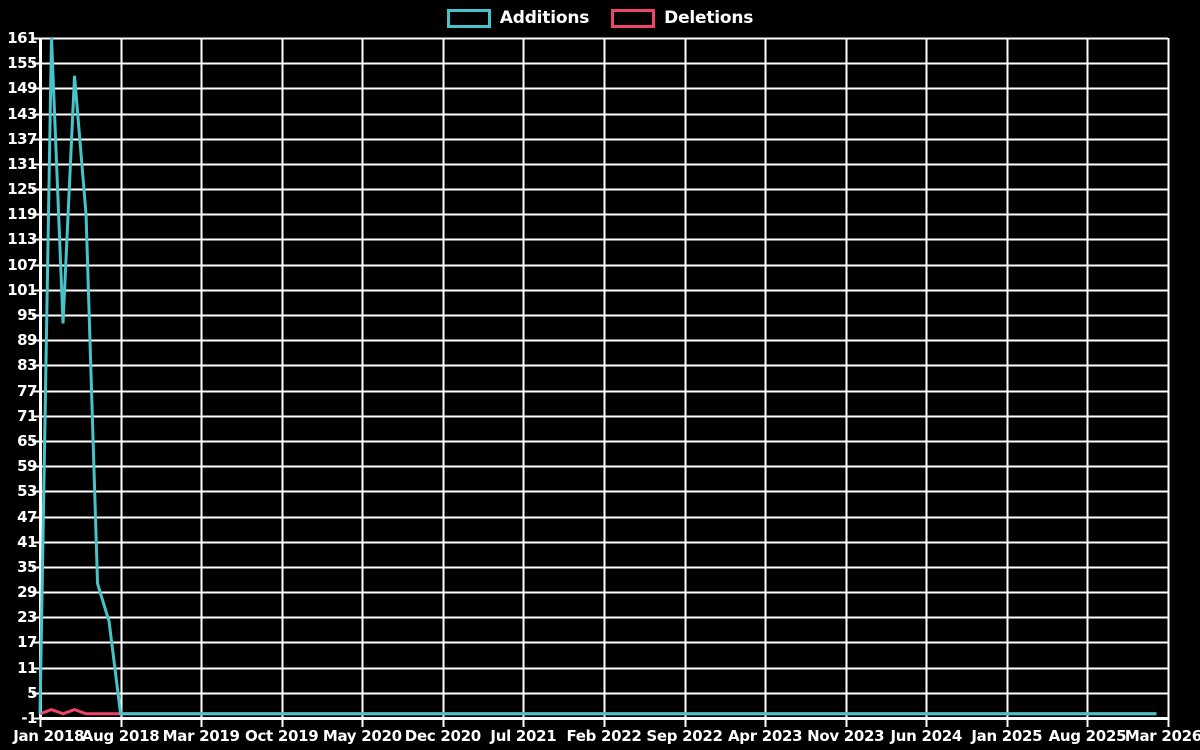  Describe the element at coordinates (22, 289) in the screenshot. I see `y-axis-tick-label: 101` at that location.